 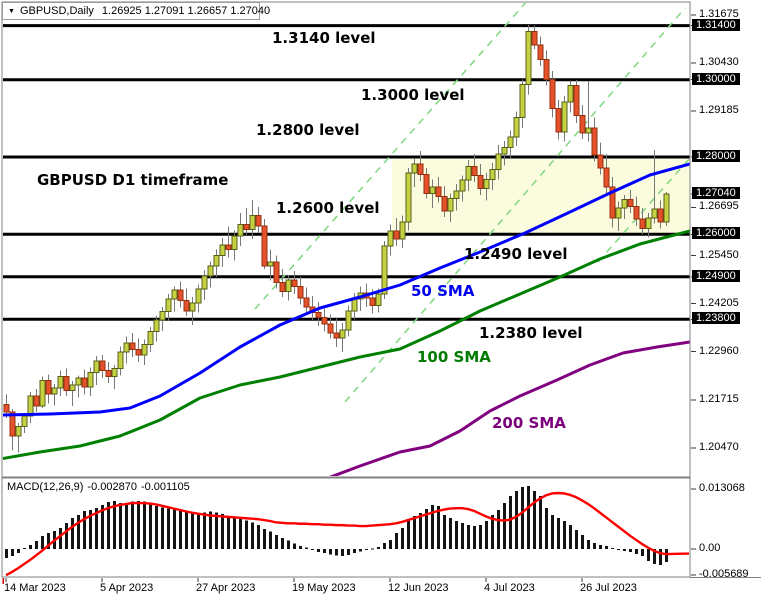 I want to click on date-axis-label: 5 Apr 2023, so click(x=127, y=588).